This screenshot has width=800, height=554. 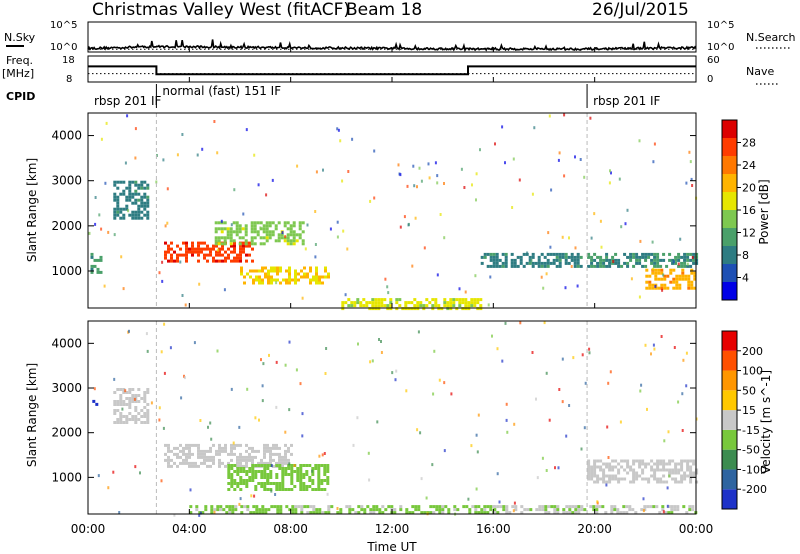 I want to click on velocity-colorbar-tick-label: 200, so click(x=752, y=351).